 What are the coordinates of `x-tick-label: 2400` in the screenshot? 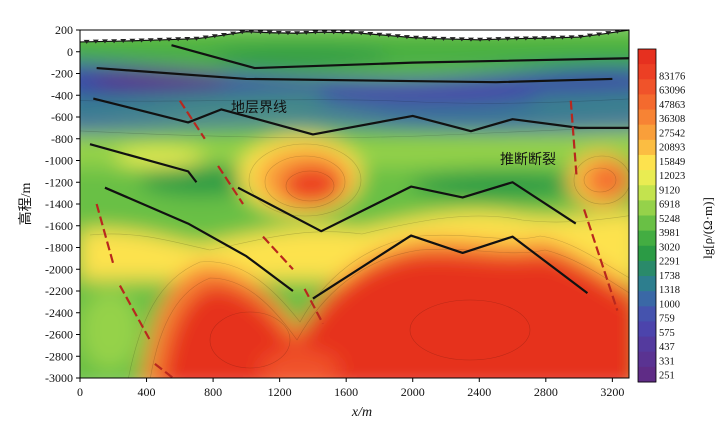 It's located at (479, 392).